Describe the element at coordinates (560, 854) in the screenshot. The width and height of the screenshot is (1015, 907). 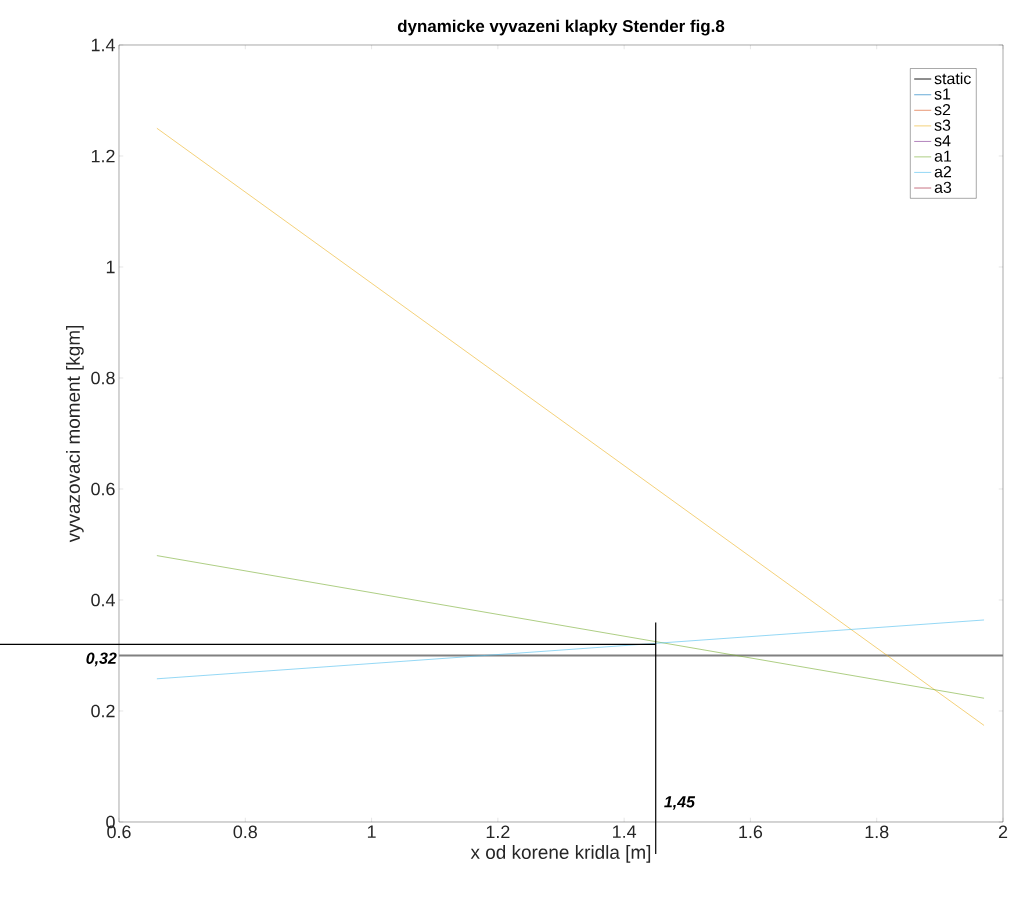
I see `x-axis-title: x od korene kridla [m]` at that location.